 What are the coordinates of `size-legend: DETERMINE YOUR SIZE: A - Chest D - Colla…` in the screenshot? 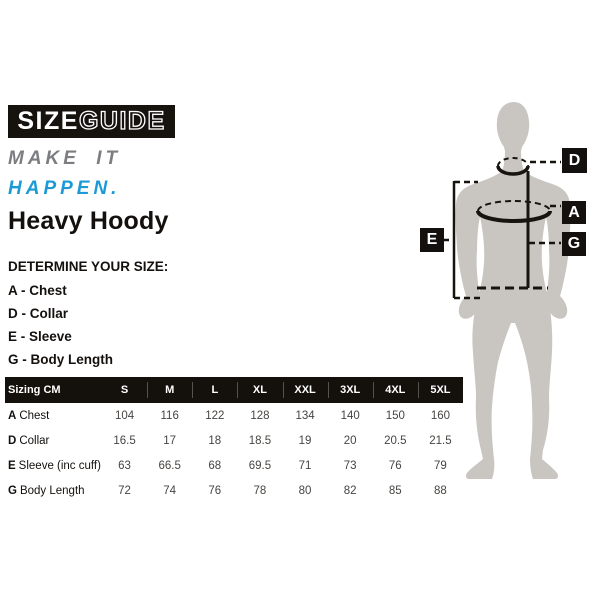 It's located at (88, 313).